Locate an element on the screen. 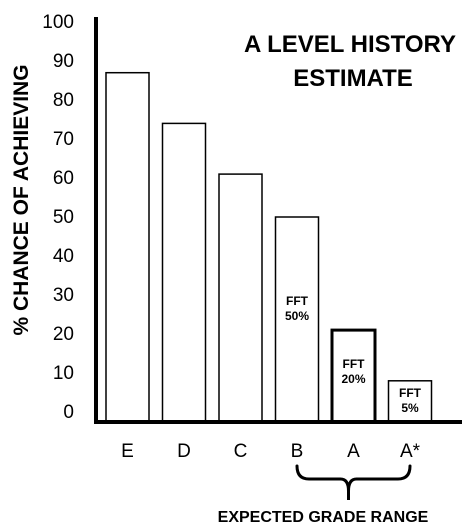 This screenshot has height=527, width=470. bar-annotation: 20% is located at coordinates (353, 379).